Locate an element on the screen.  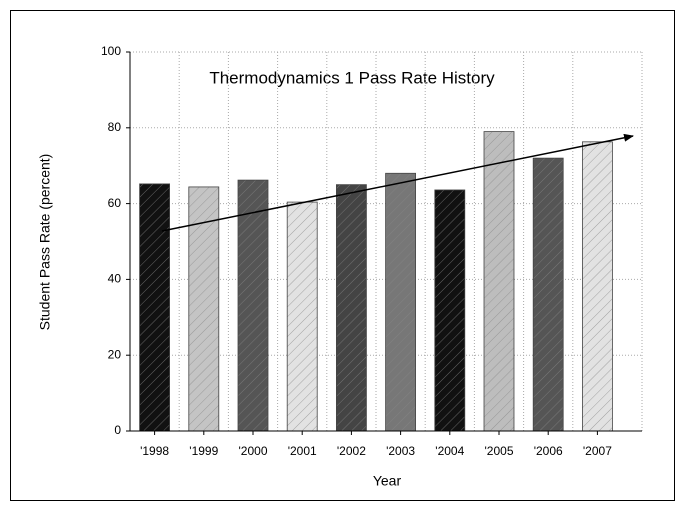
y-tick-label: 40 is located at coordinates (115, 279).